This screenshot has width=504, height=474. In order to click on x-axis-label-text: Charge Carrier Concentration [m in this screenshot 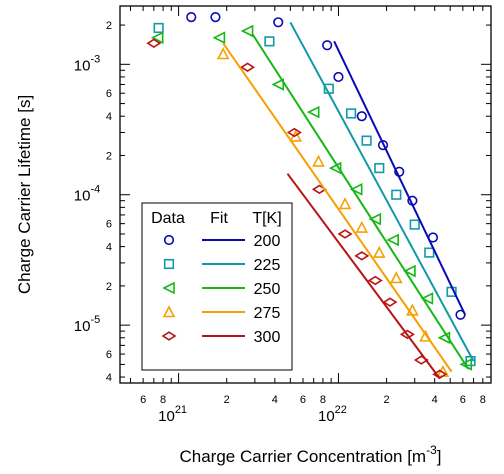, I will do `click(302, 456)`.